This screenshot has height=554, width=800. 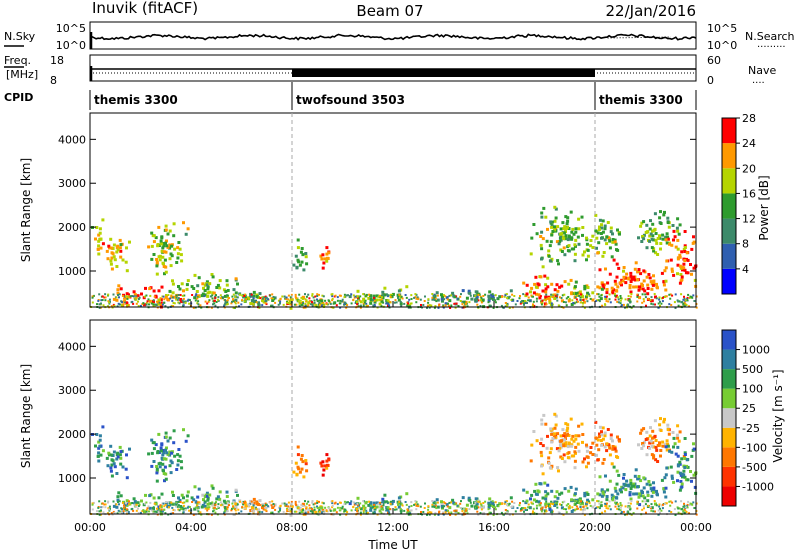 I want to click on colorbar-tick-label: 8, so click(x=745, y=244).